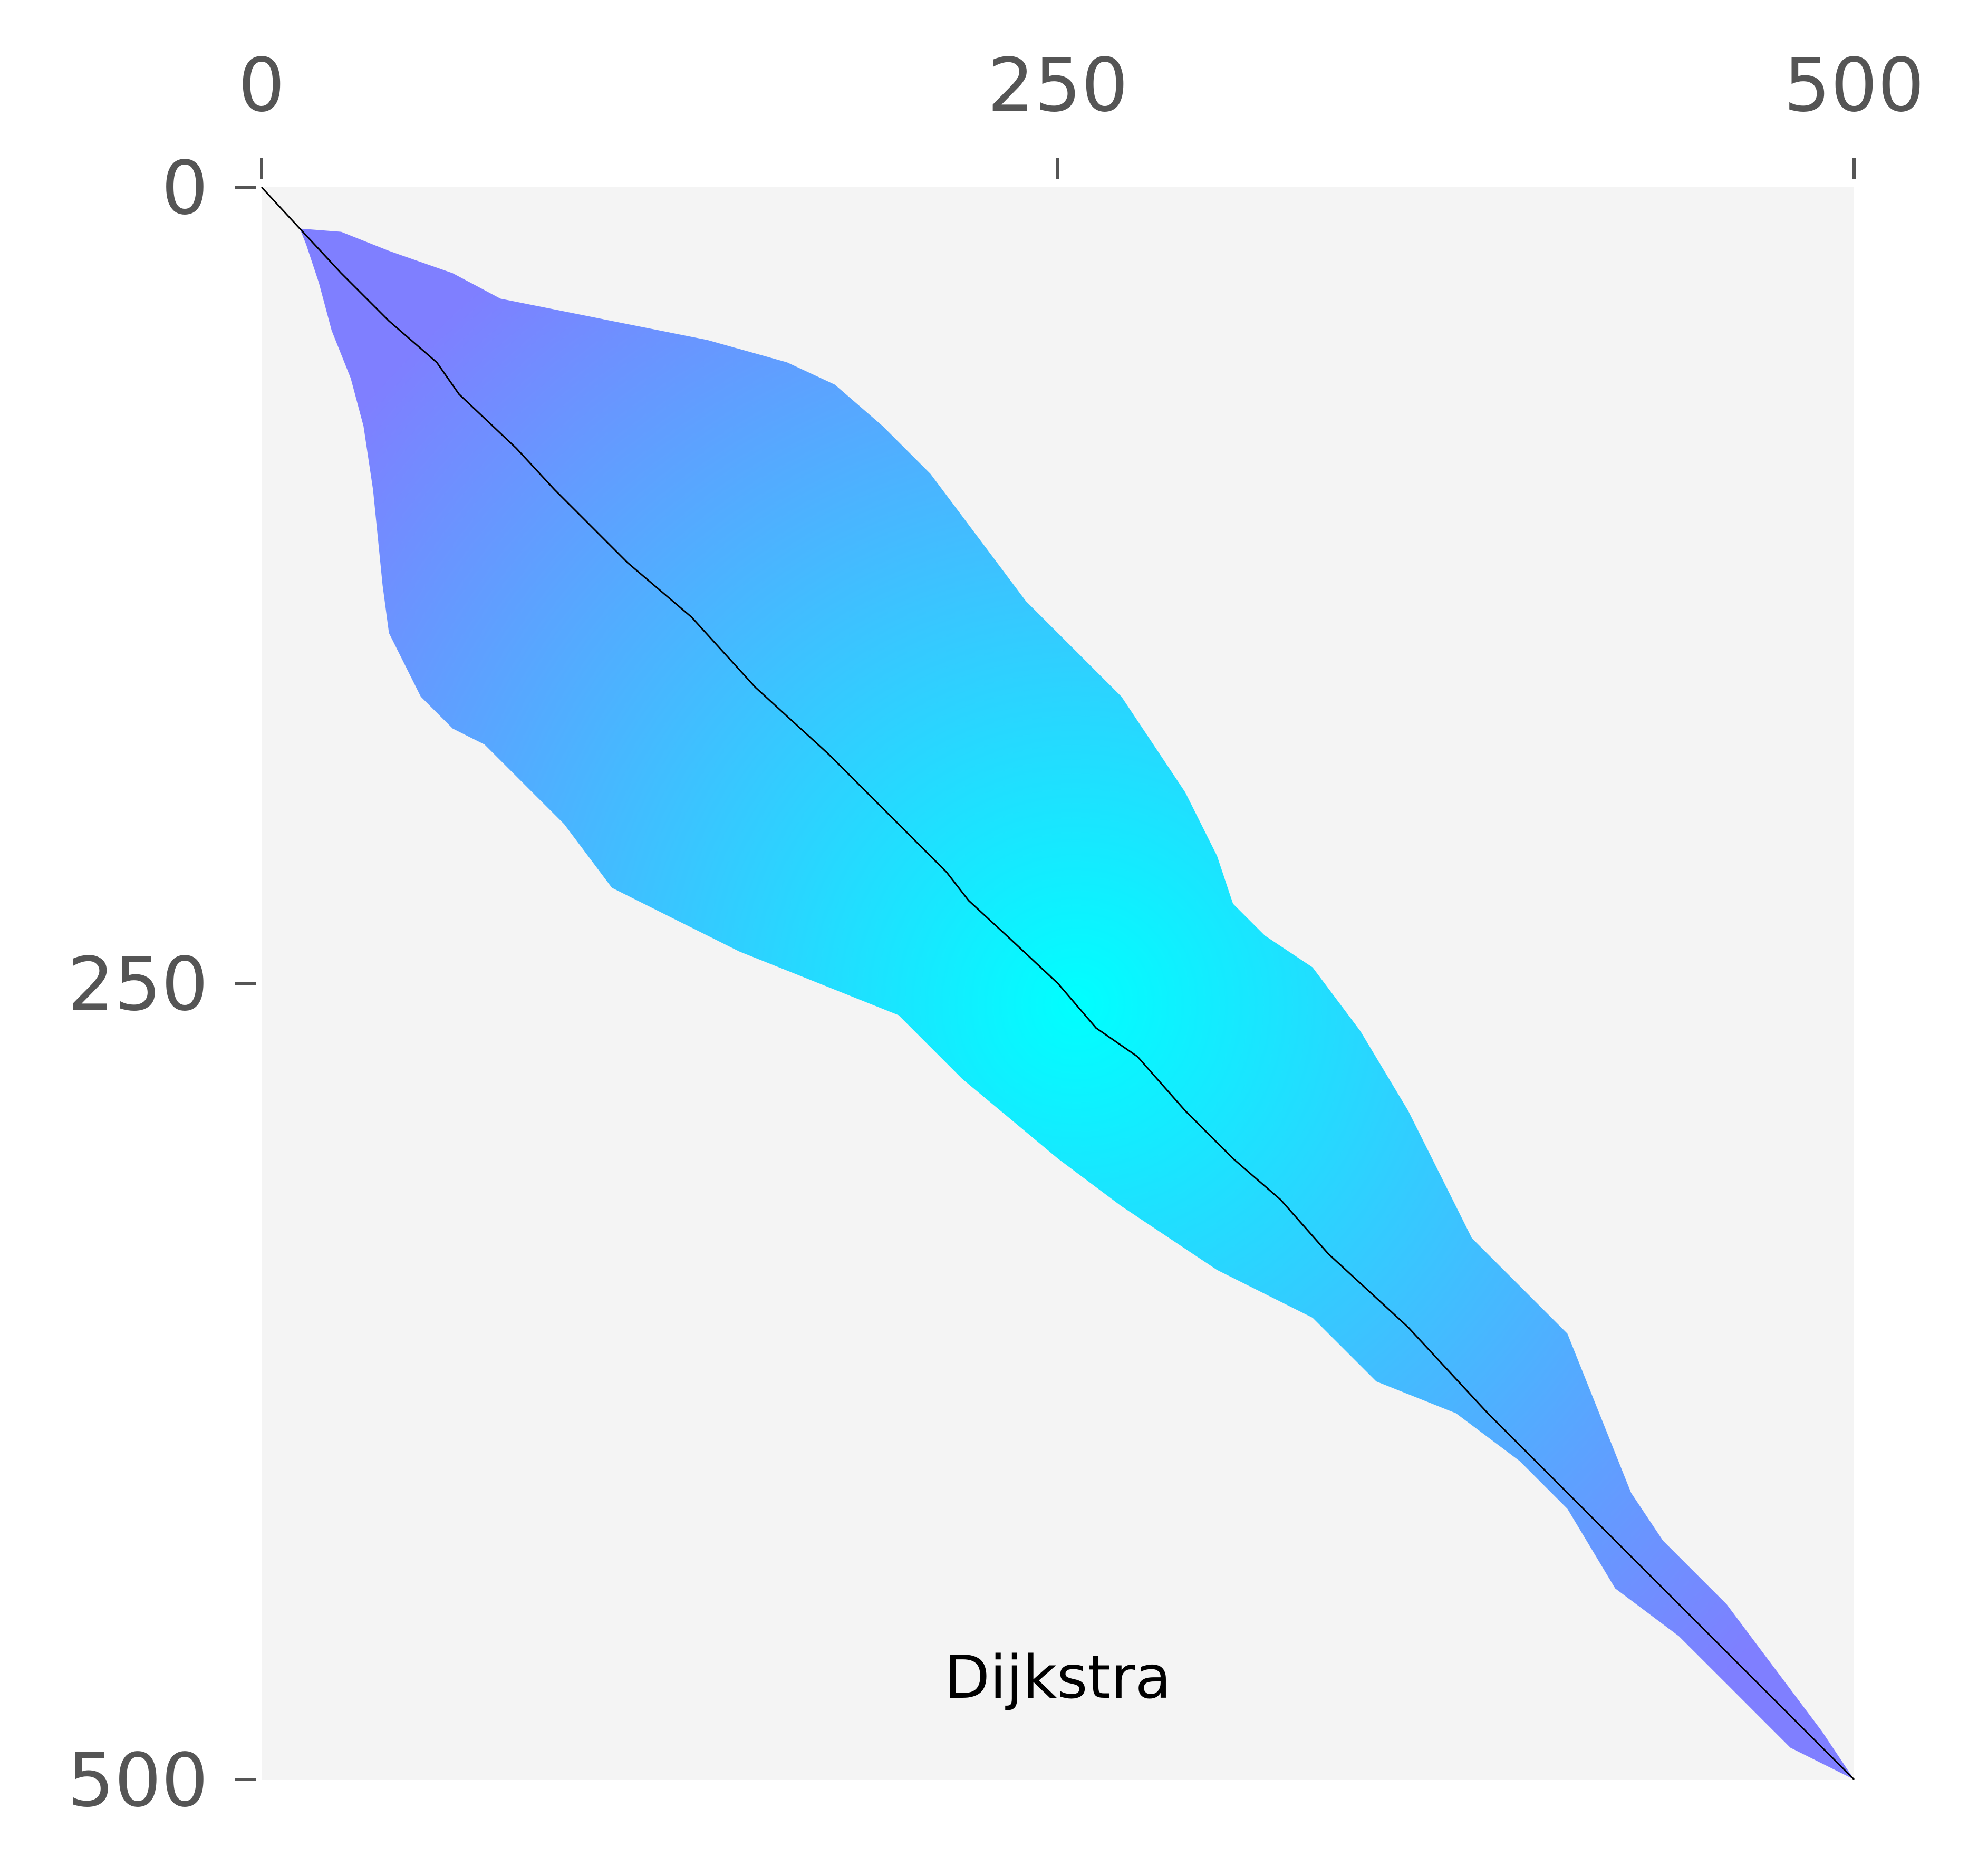 The image size is (1978, 1876). Describe the element at coordinates (137, 1781) in the screenshot. I see `y-tick-label-2: 500` at that location.